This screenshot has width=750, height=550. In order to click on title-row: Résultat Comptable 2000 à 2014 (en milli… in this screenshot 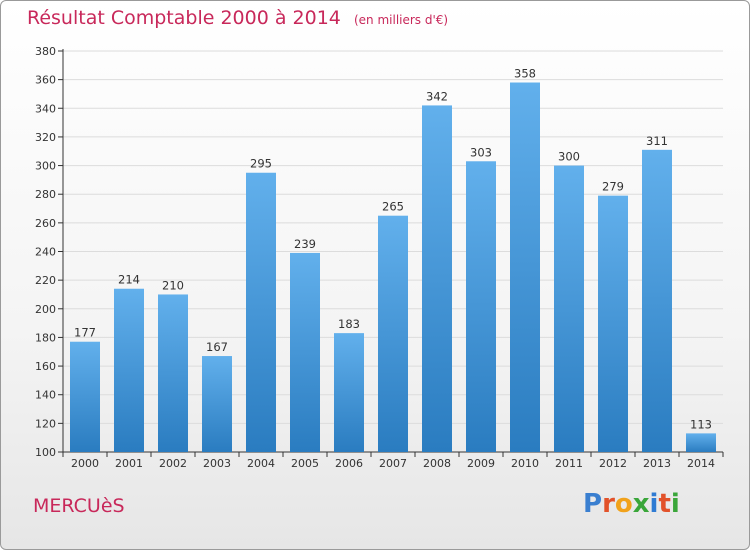, I will do `click(237, 18)`.